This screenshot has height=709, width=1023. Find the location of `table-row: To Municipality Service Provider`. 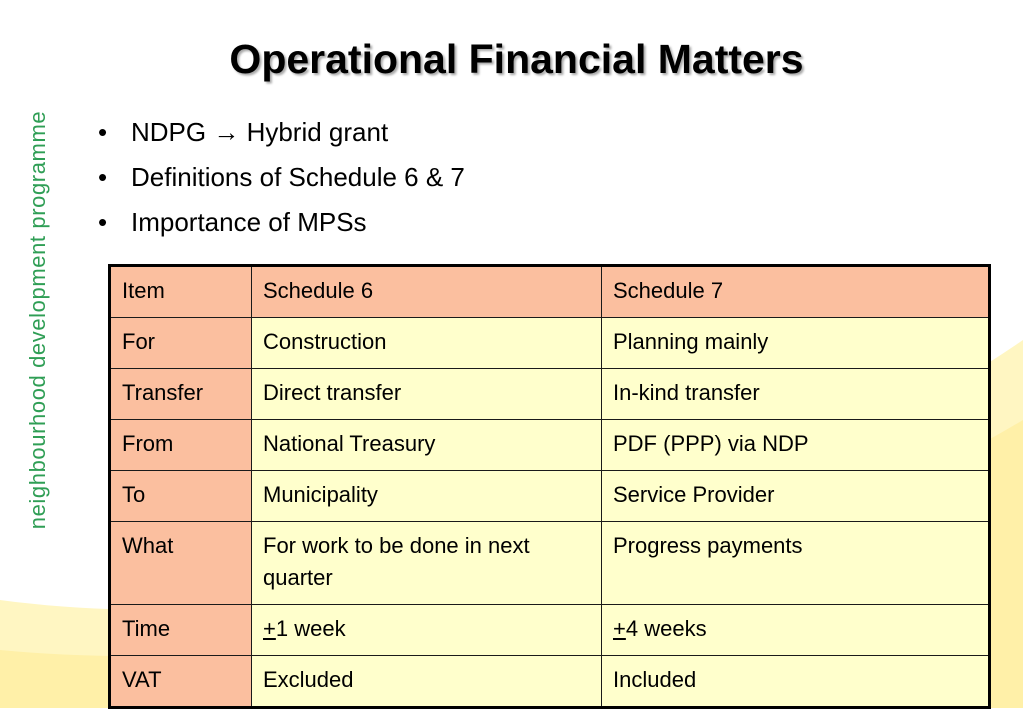

table-row: To Municipality Service Provider is located at coordinates (549, 496).